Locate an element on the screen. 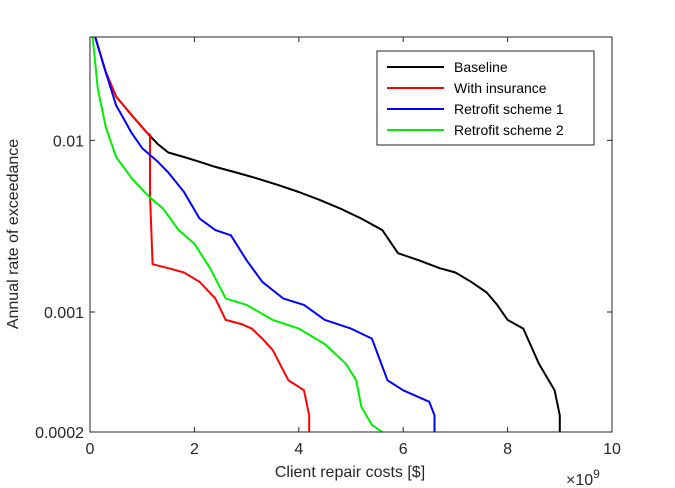  x-tick-label: 2 is located at coordinates (194, 449).